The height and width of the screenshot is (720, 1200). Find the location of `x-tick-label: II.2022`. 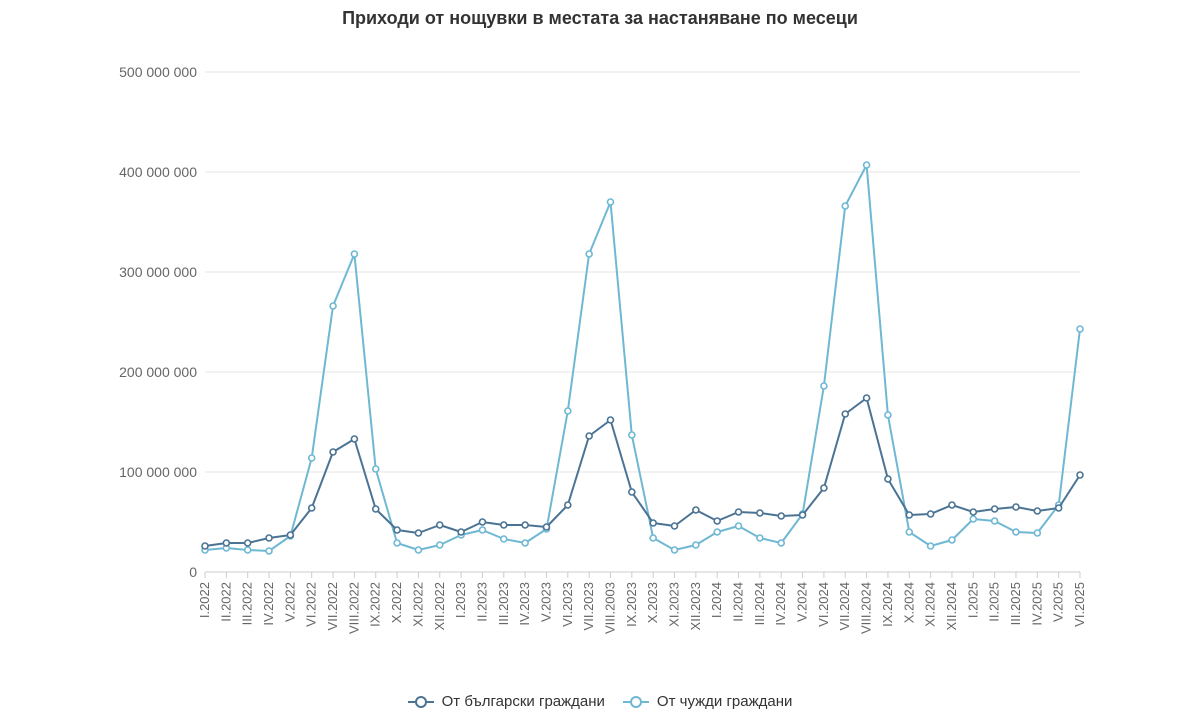

x-tick-label: II.2022 is located at coordinates (225, 602).